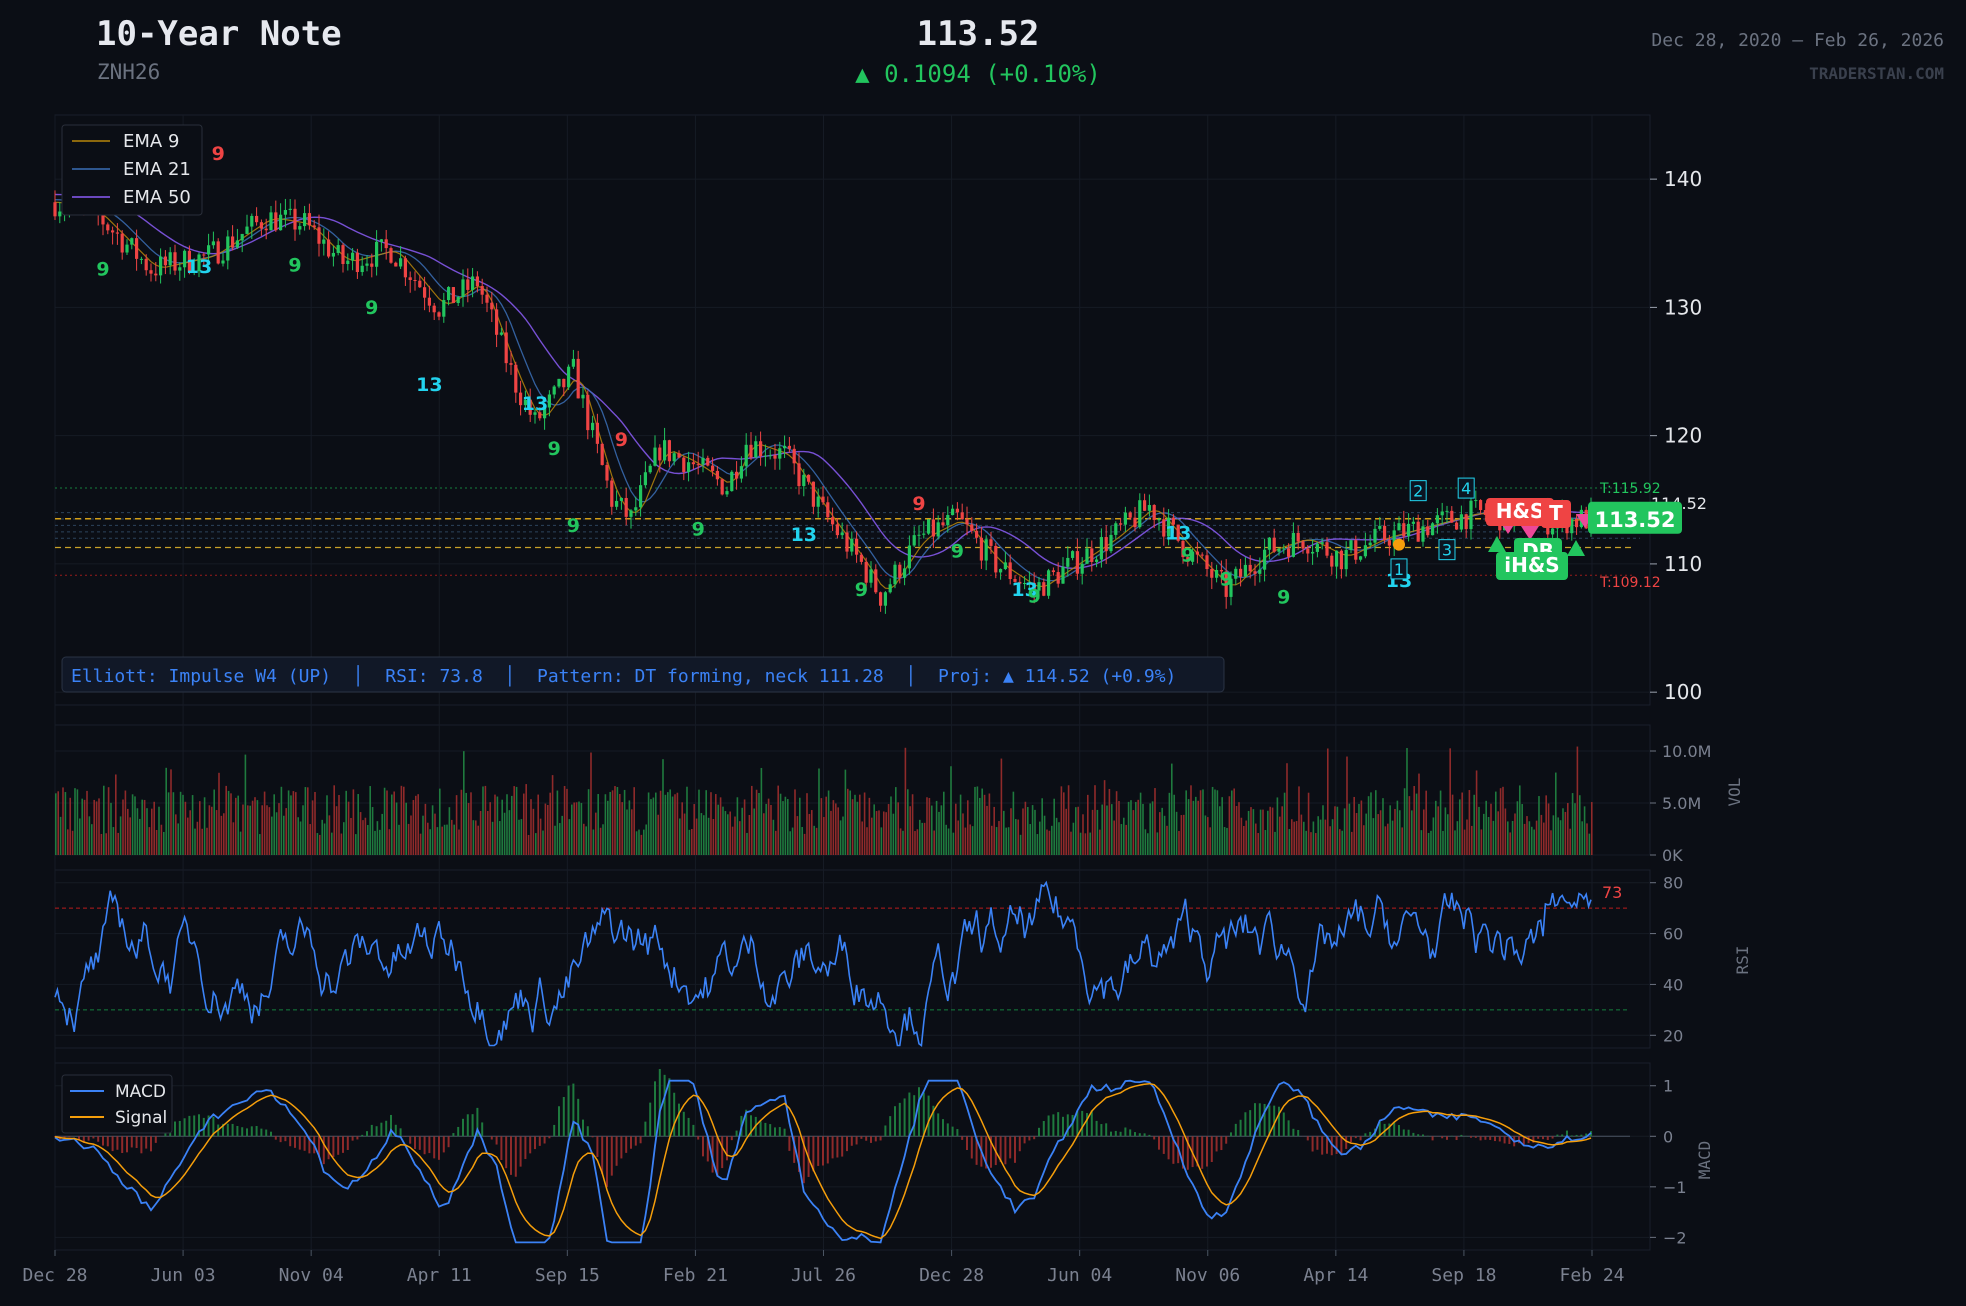 This screenshot has height=1306, width=1966. What do you see at coordinates (1556, 513) in the screenshot?
I see `pattern-badge-label: T` at bounding box center [1556, 513].